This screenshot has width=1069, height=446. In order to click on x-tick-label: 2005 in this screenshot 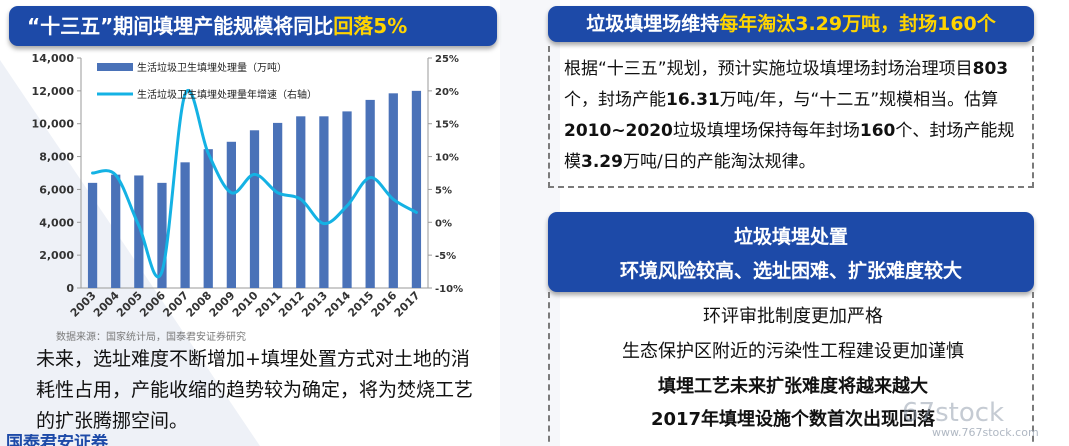, I will do `click(129, 304)`.